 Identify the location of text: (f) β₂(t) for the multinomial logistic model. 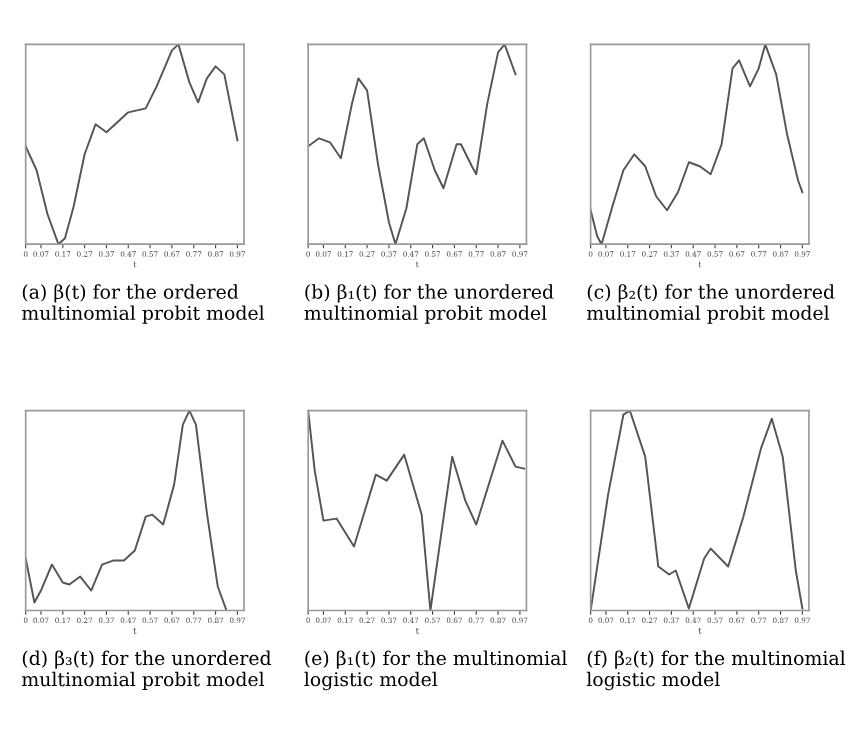
(716, 670).